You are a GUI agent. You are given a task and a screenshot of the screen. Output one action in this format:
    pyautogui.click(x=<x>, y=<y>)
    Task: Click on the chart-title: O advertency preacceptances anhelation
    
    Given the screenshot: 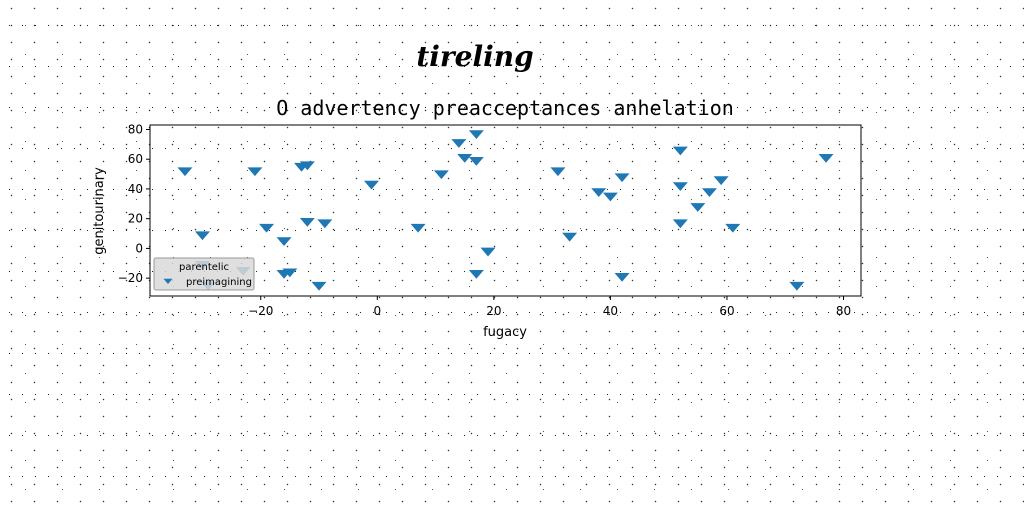 What is the action you would take?
    pyautogui.click(x=505, y=108)
    